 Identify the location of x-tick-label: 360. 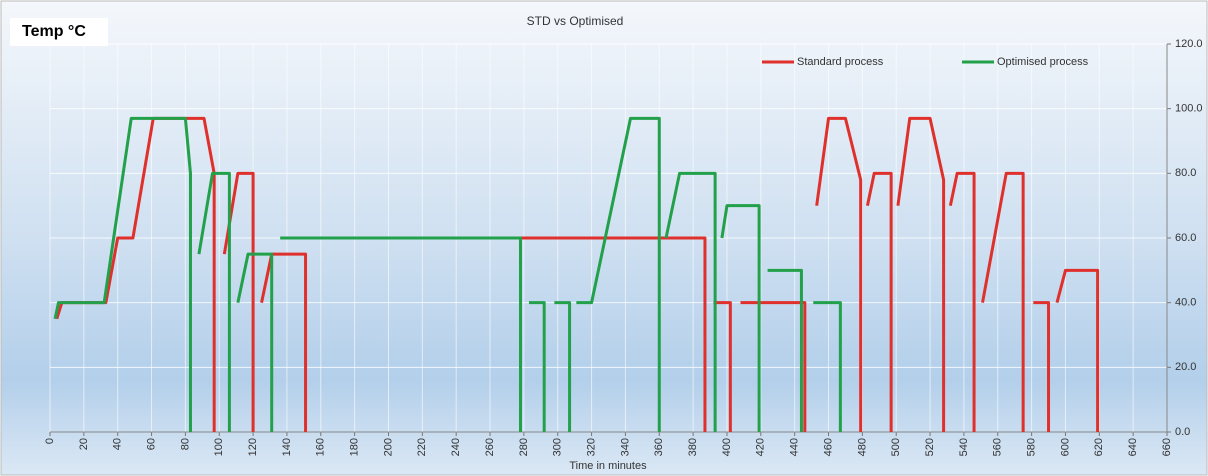
(659, 447).